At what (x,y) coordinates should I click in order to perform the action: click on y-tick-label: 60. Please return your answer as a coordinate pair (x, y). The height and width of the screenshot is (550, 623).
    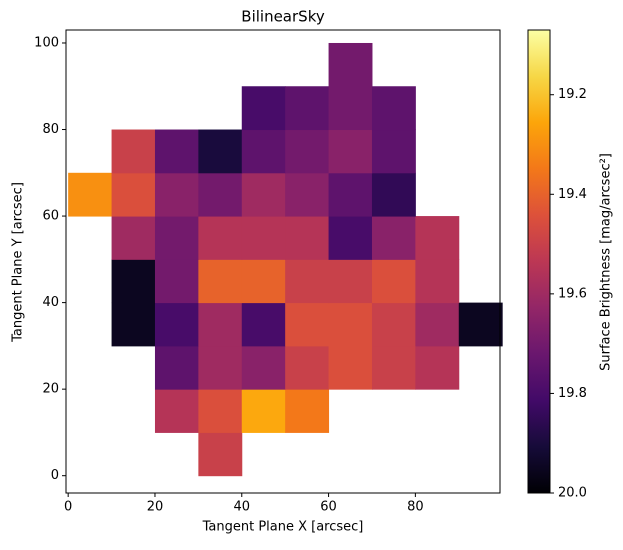
    Looking at the image, I should click on (50, 216).